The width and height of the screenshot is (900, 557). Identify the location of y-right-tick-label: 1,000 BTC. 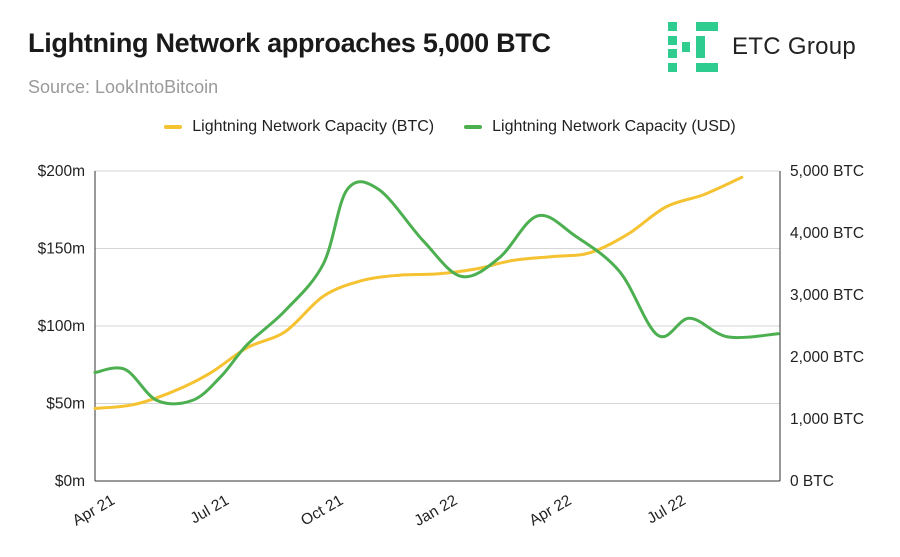
(827, 419).